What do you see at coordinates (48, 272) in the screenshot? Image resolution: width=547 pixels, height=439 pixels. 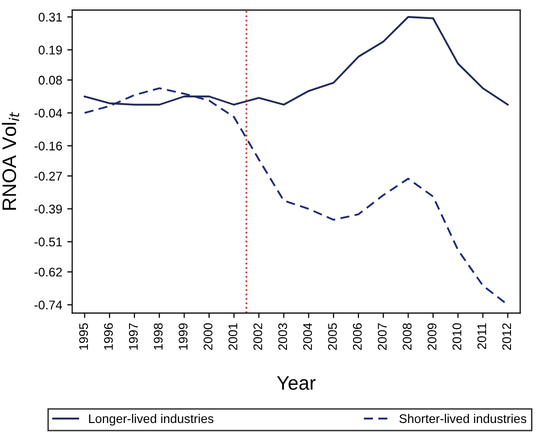 I see `y-tick-label: -0.62` at bounding box center [48, 272].